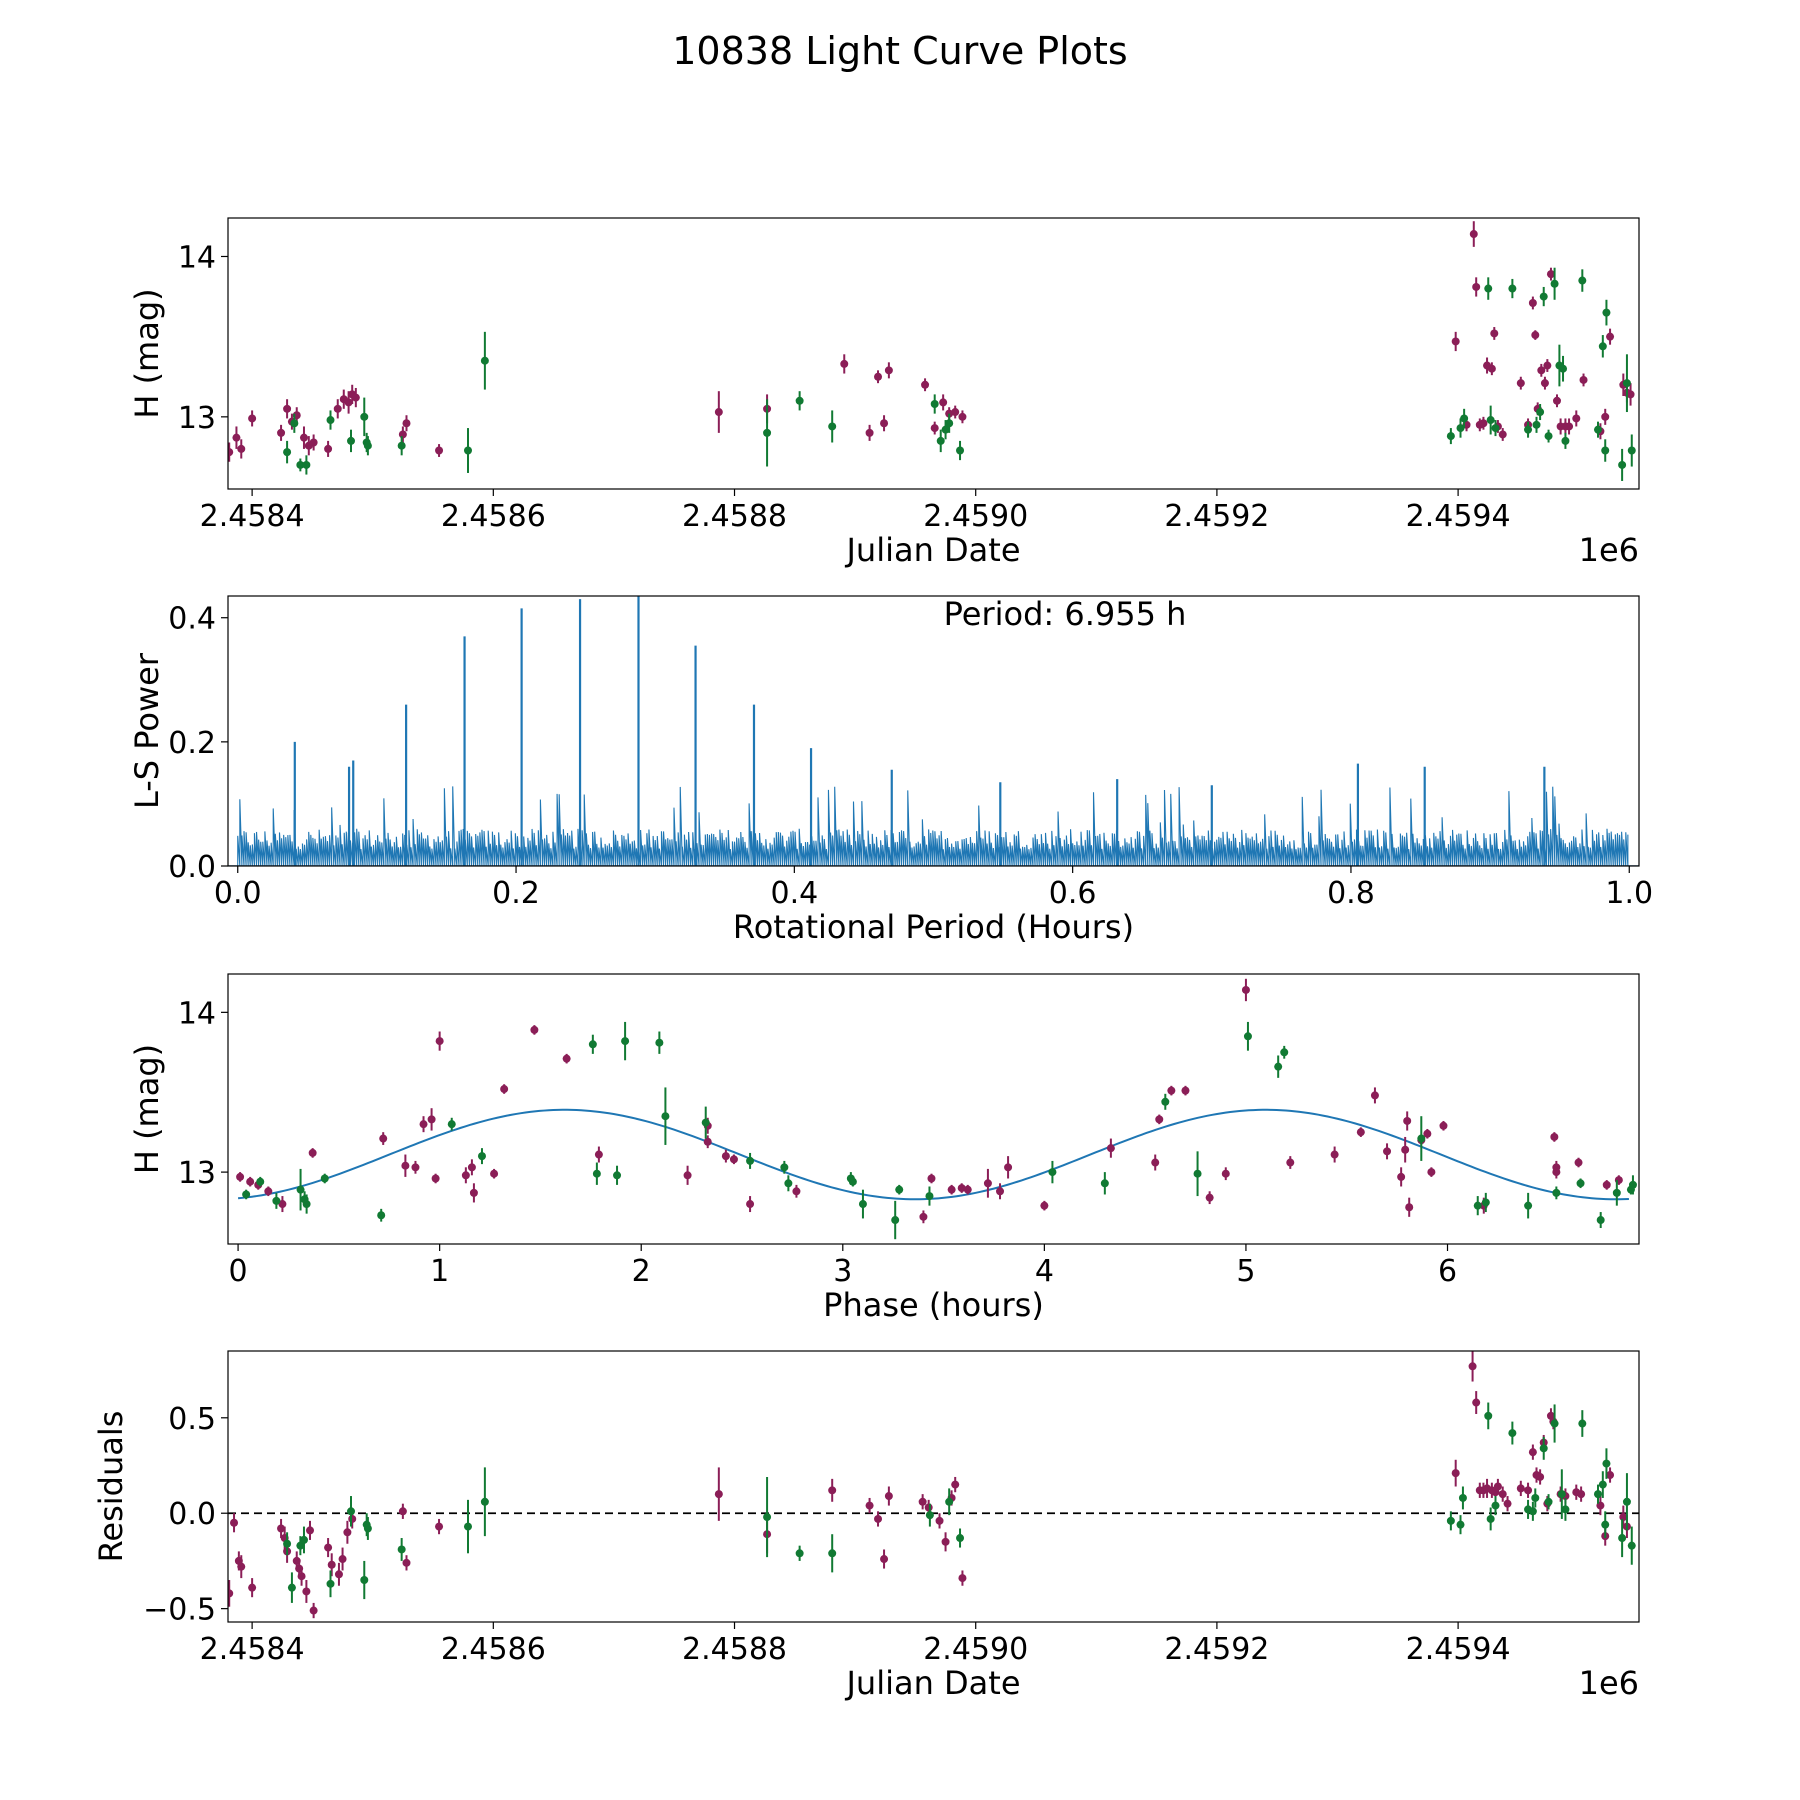  I want to click on ls-x-axis-label: Rotational Period (Hours), so click(933, 927).